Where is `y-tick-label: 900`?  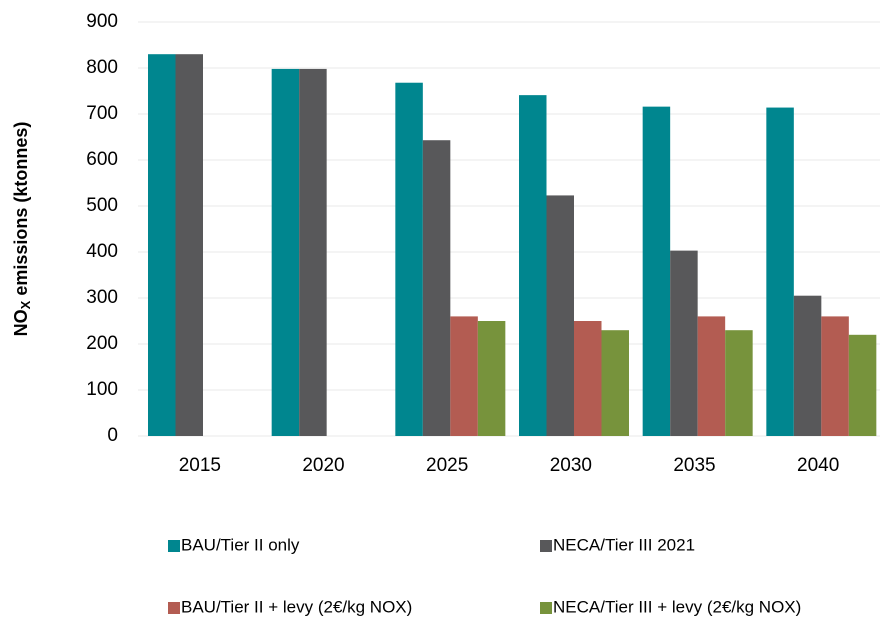
y-tick-label: 900 is located at coordinates (102, 21).